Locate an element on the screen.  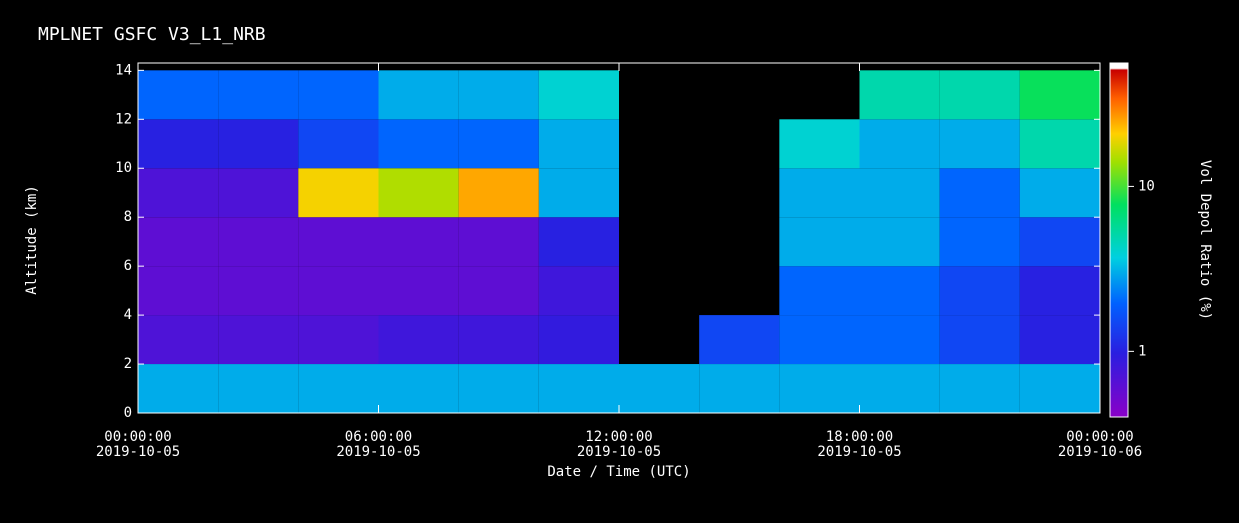
colorbar-label: Vol Depol Ratio (%) is located at coordinates (1205, 240).